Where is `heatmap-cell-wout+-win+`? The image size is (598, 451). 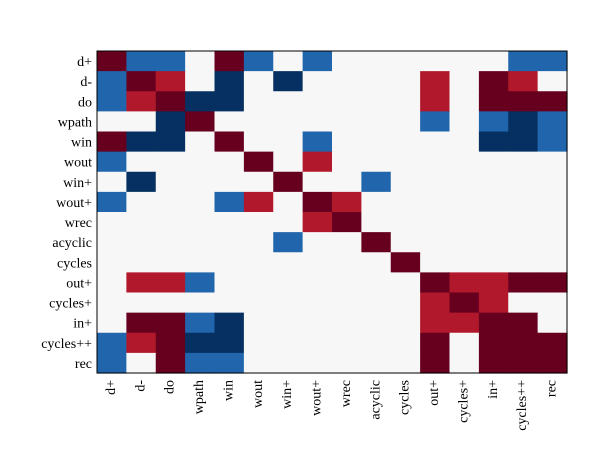 heatmap-cell-wout+-win+ is located at coordinates (288, 202).